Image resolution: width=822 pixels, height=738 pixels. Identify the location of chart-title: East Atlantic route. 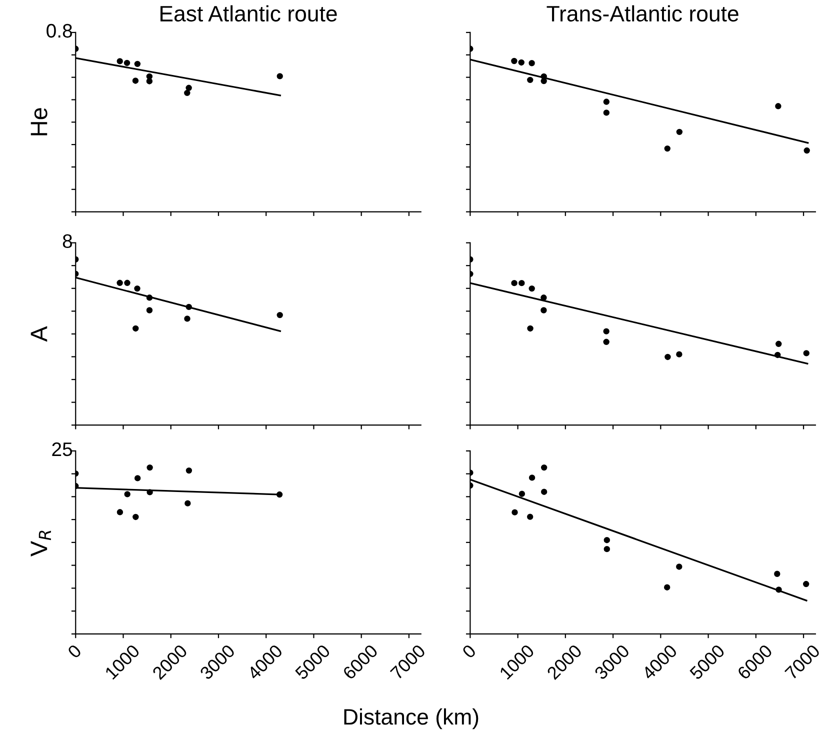
(248, 13).